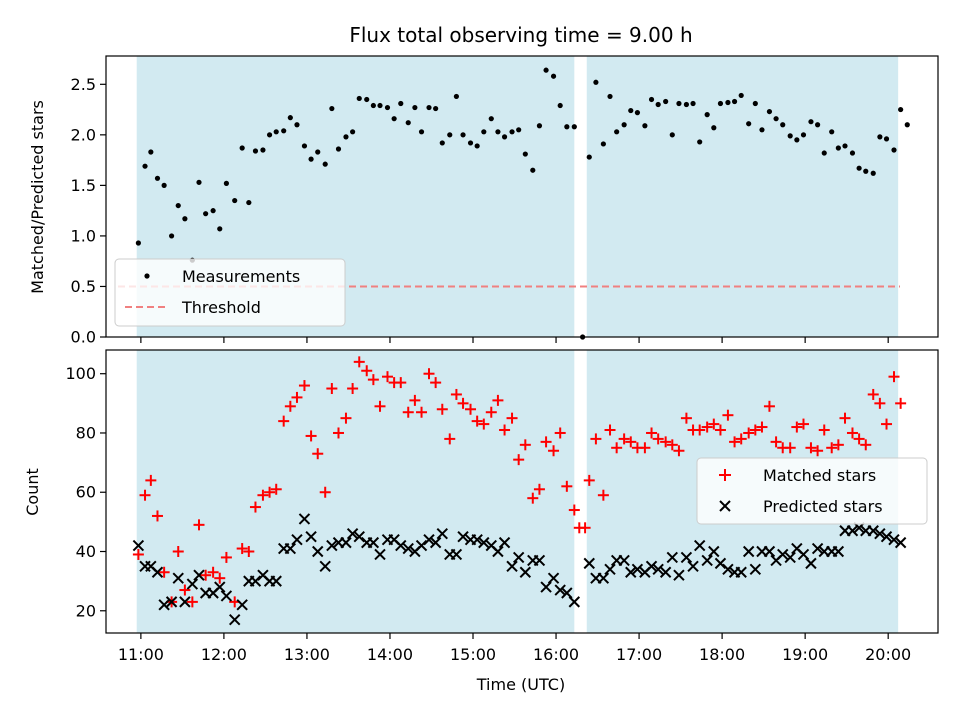  Describe the element at coordinates (639, 654) in the screenshot. I see `x-tick-label: 17:00` at that location.